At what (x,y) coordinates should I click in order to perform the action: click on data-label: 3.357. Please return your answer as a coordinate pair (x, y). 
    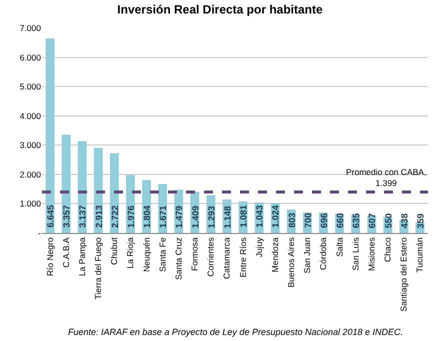
    Looking at the image, I should click on (67, 216).